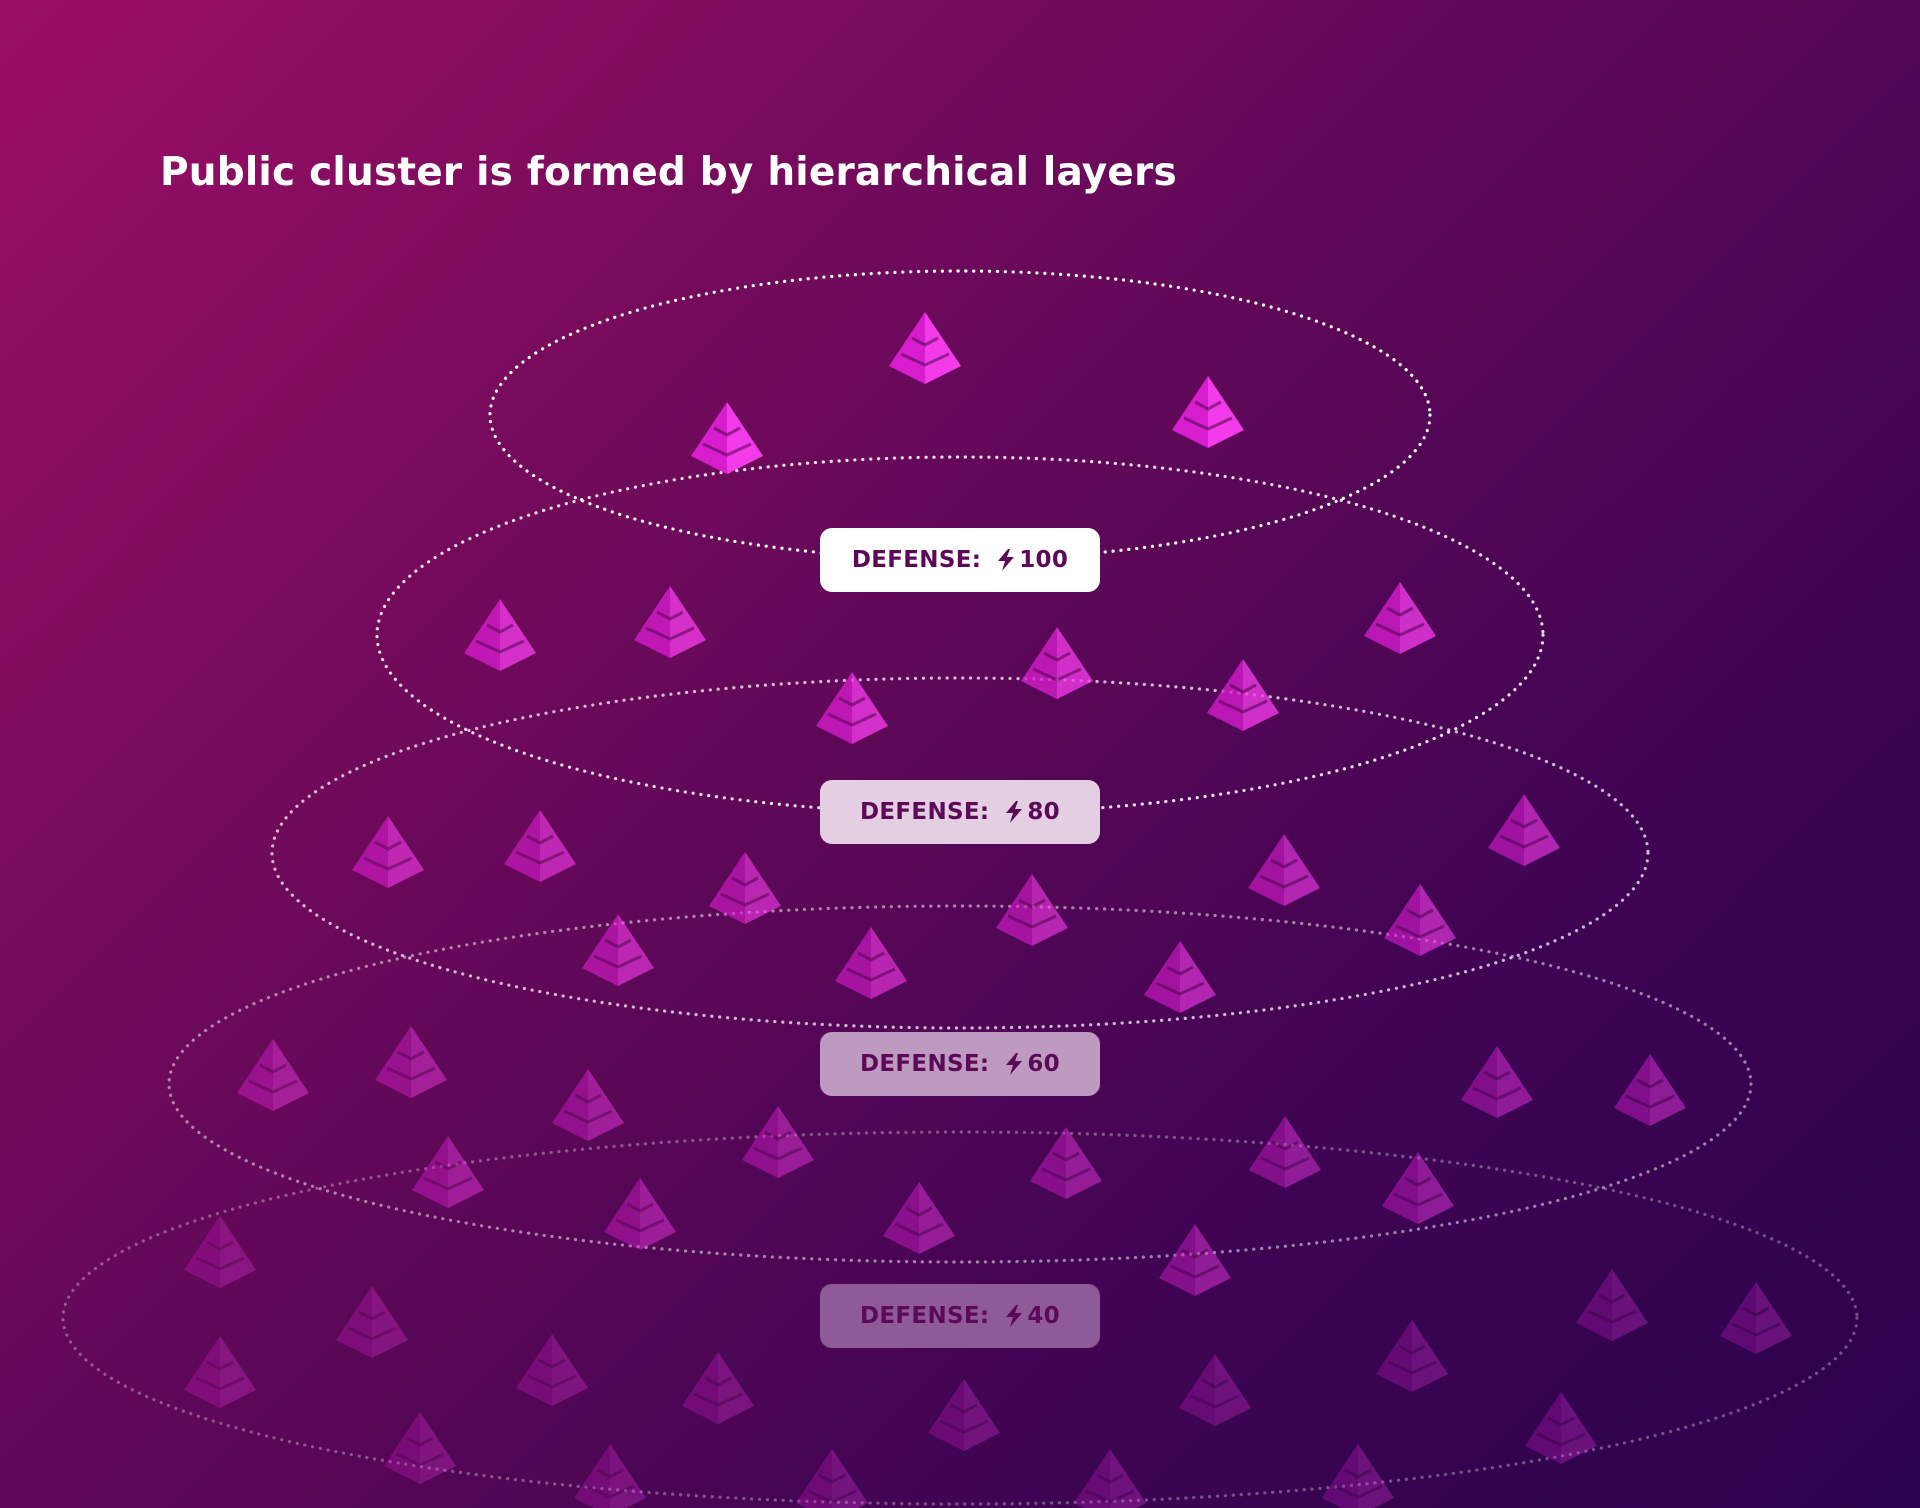 The width and height of the screenshot is (1920, 1508). I want to click on defense-badge-layer-2: DEFENSE: 80, so click(960, 812).